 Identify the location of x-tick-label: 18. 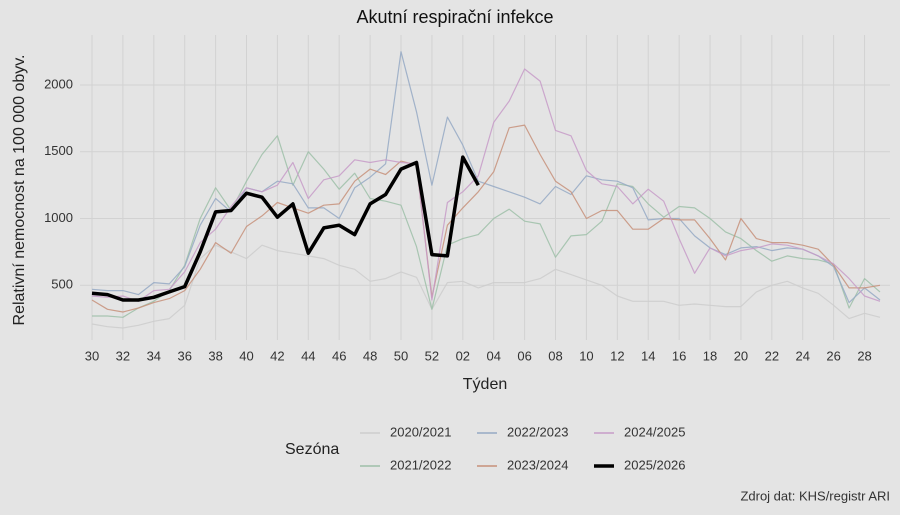
(710, 355).